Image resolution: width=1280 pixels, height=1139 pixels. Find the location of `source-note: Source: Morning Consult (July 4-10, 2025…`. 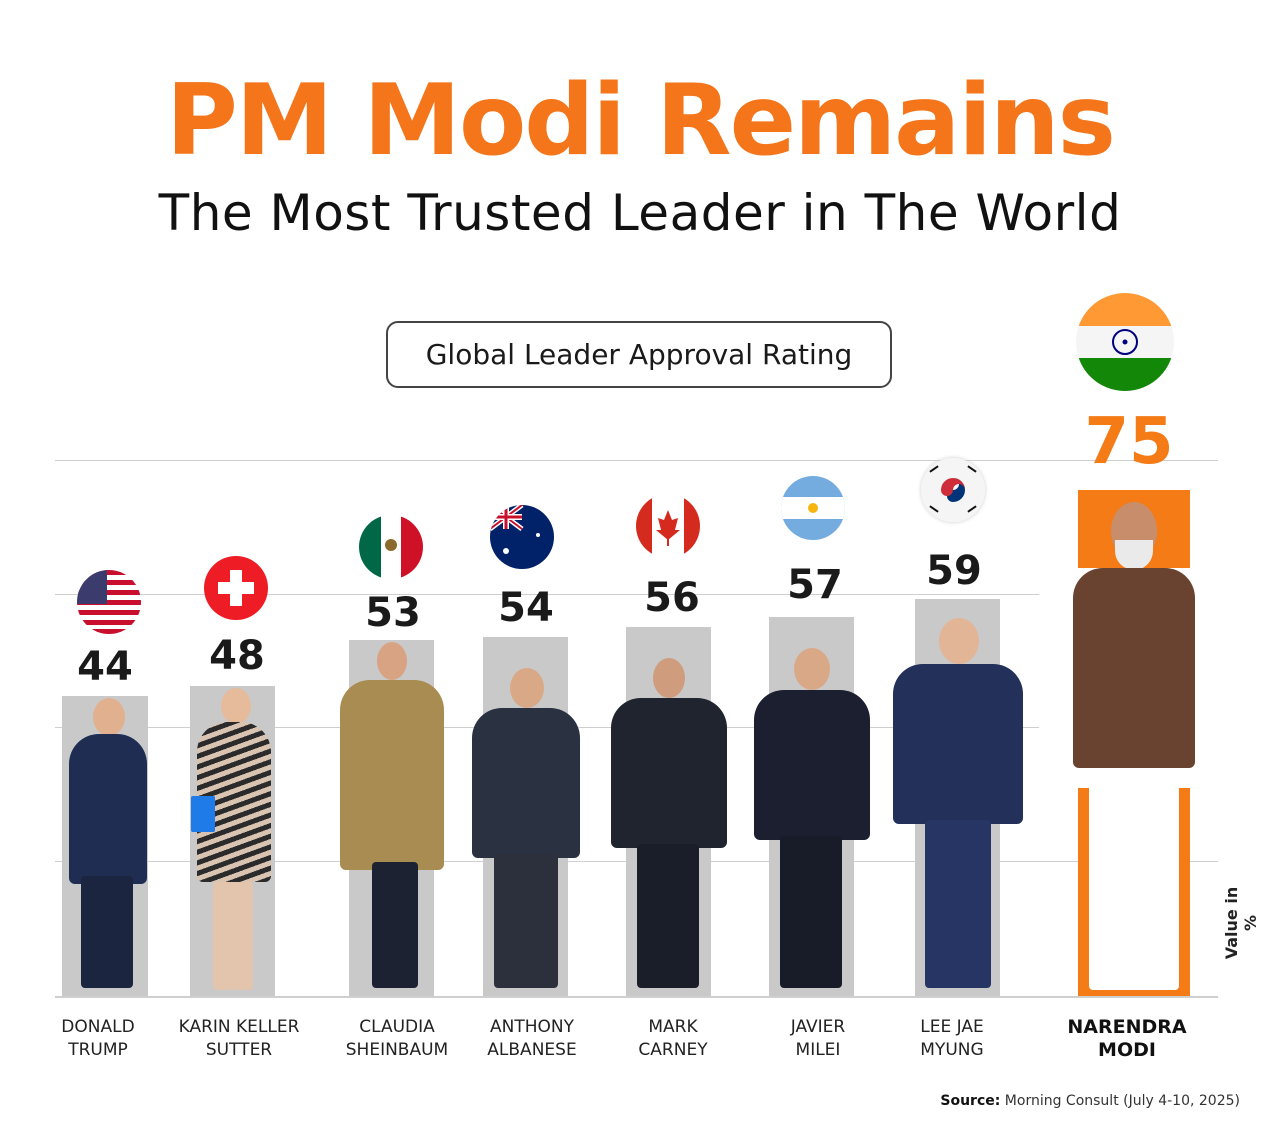

source-note: Source: Morning Consult (July 4-10, 2025… is located at coordinates (1090, 1101).